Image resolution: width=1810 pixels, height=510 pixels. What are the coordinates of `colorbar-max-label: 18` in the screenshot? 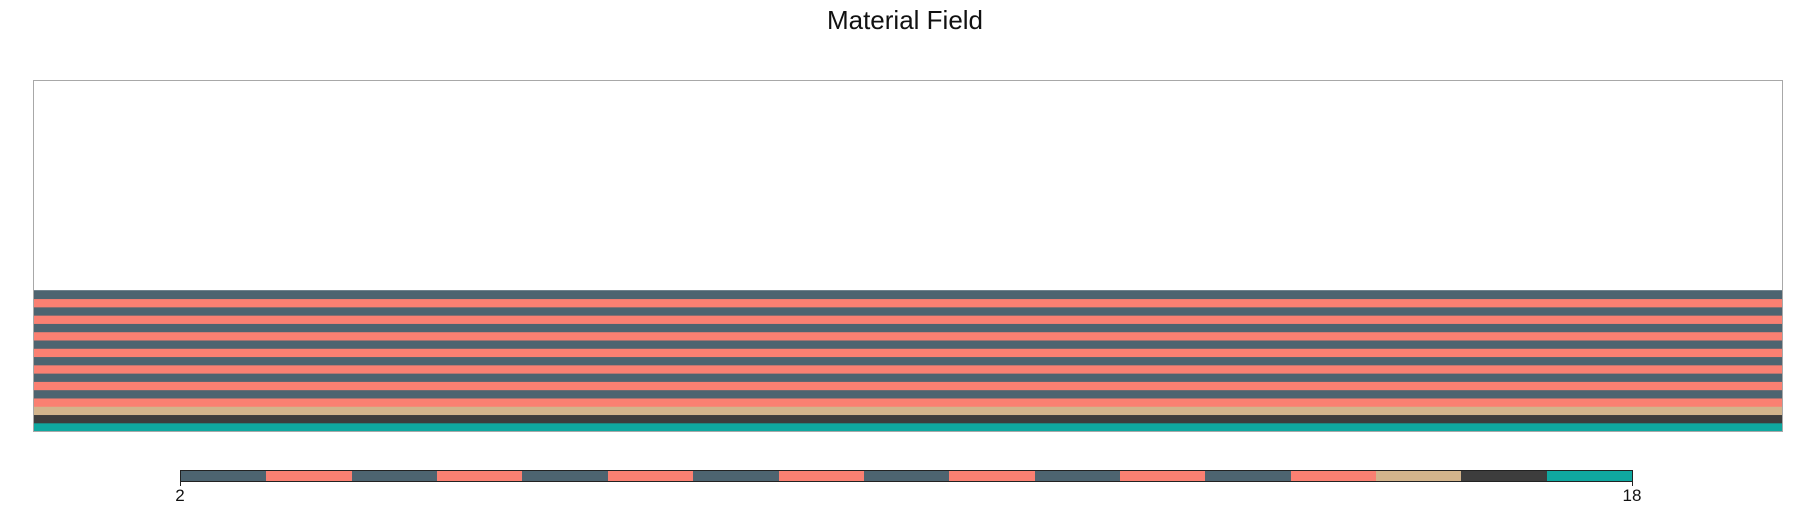 It's located at (1632, 495).